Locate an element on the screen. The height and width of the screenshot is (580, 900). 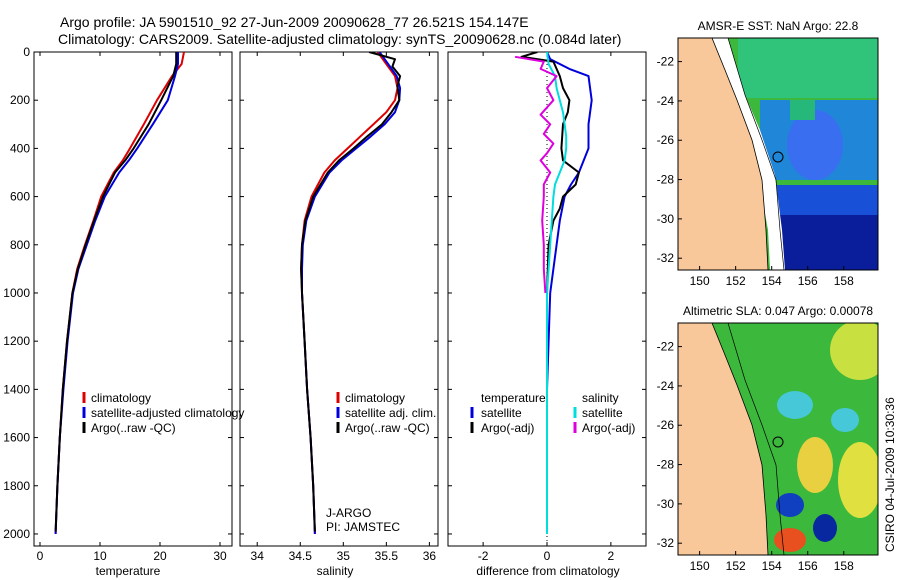
sla-red-eddy is located at coordinates (790, 540).